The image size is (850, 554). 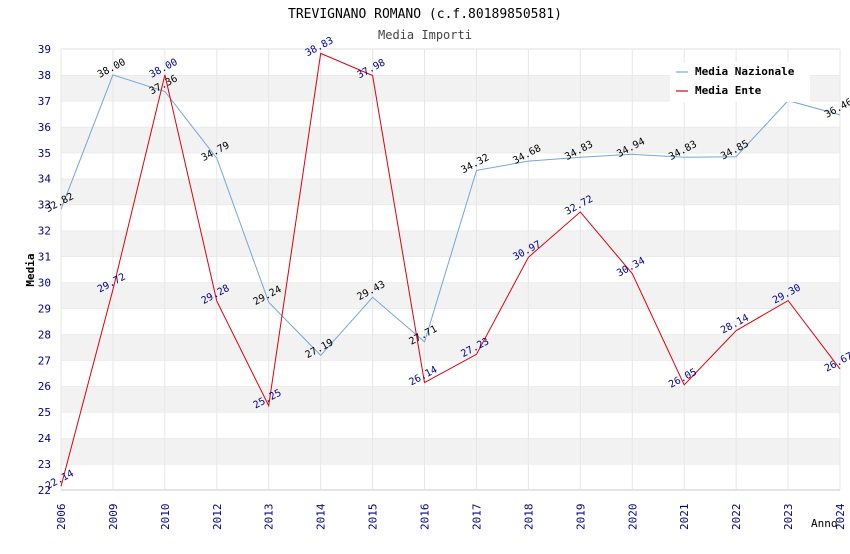 What do you see at coordinates (44, 334) in the screenshot?
I see `y-tick-label: 28` at bounding box center [44, 334].